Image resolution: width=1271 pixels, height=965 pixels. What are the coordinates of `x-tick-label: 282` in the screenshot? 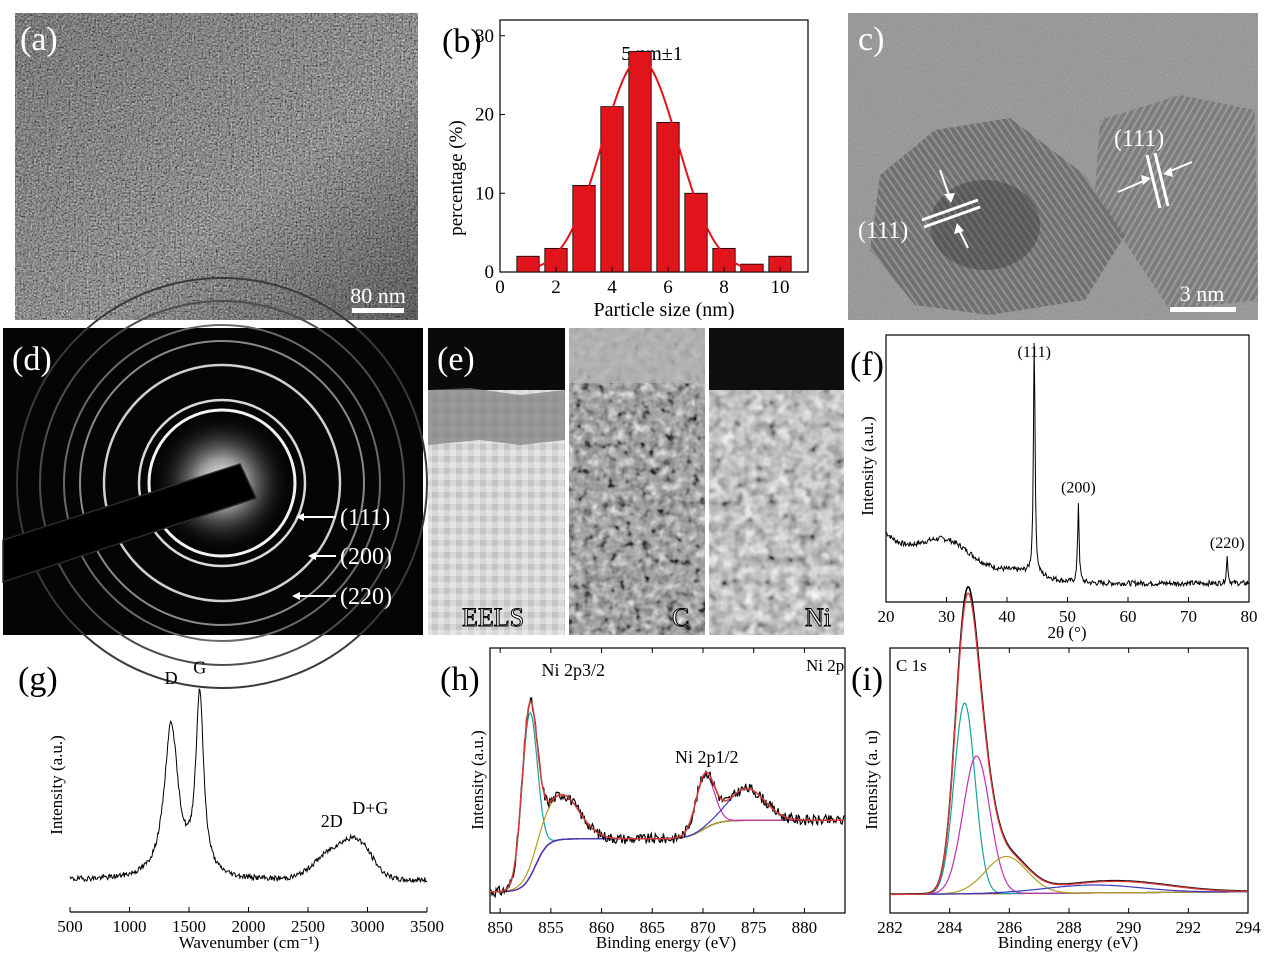 It's located at (890, 927).